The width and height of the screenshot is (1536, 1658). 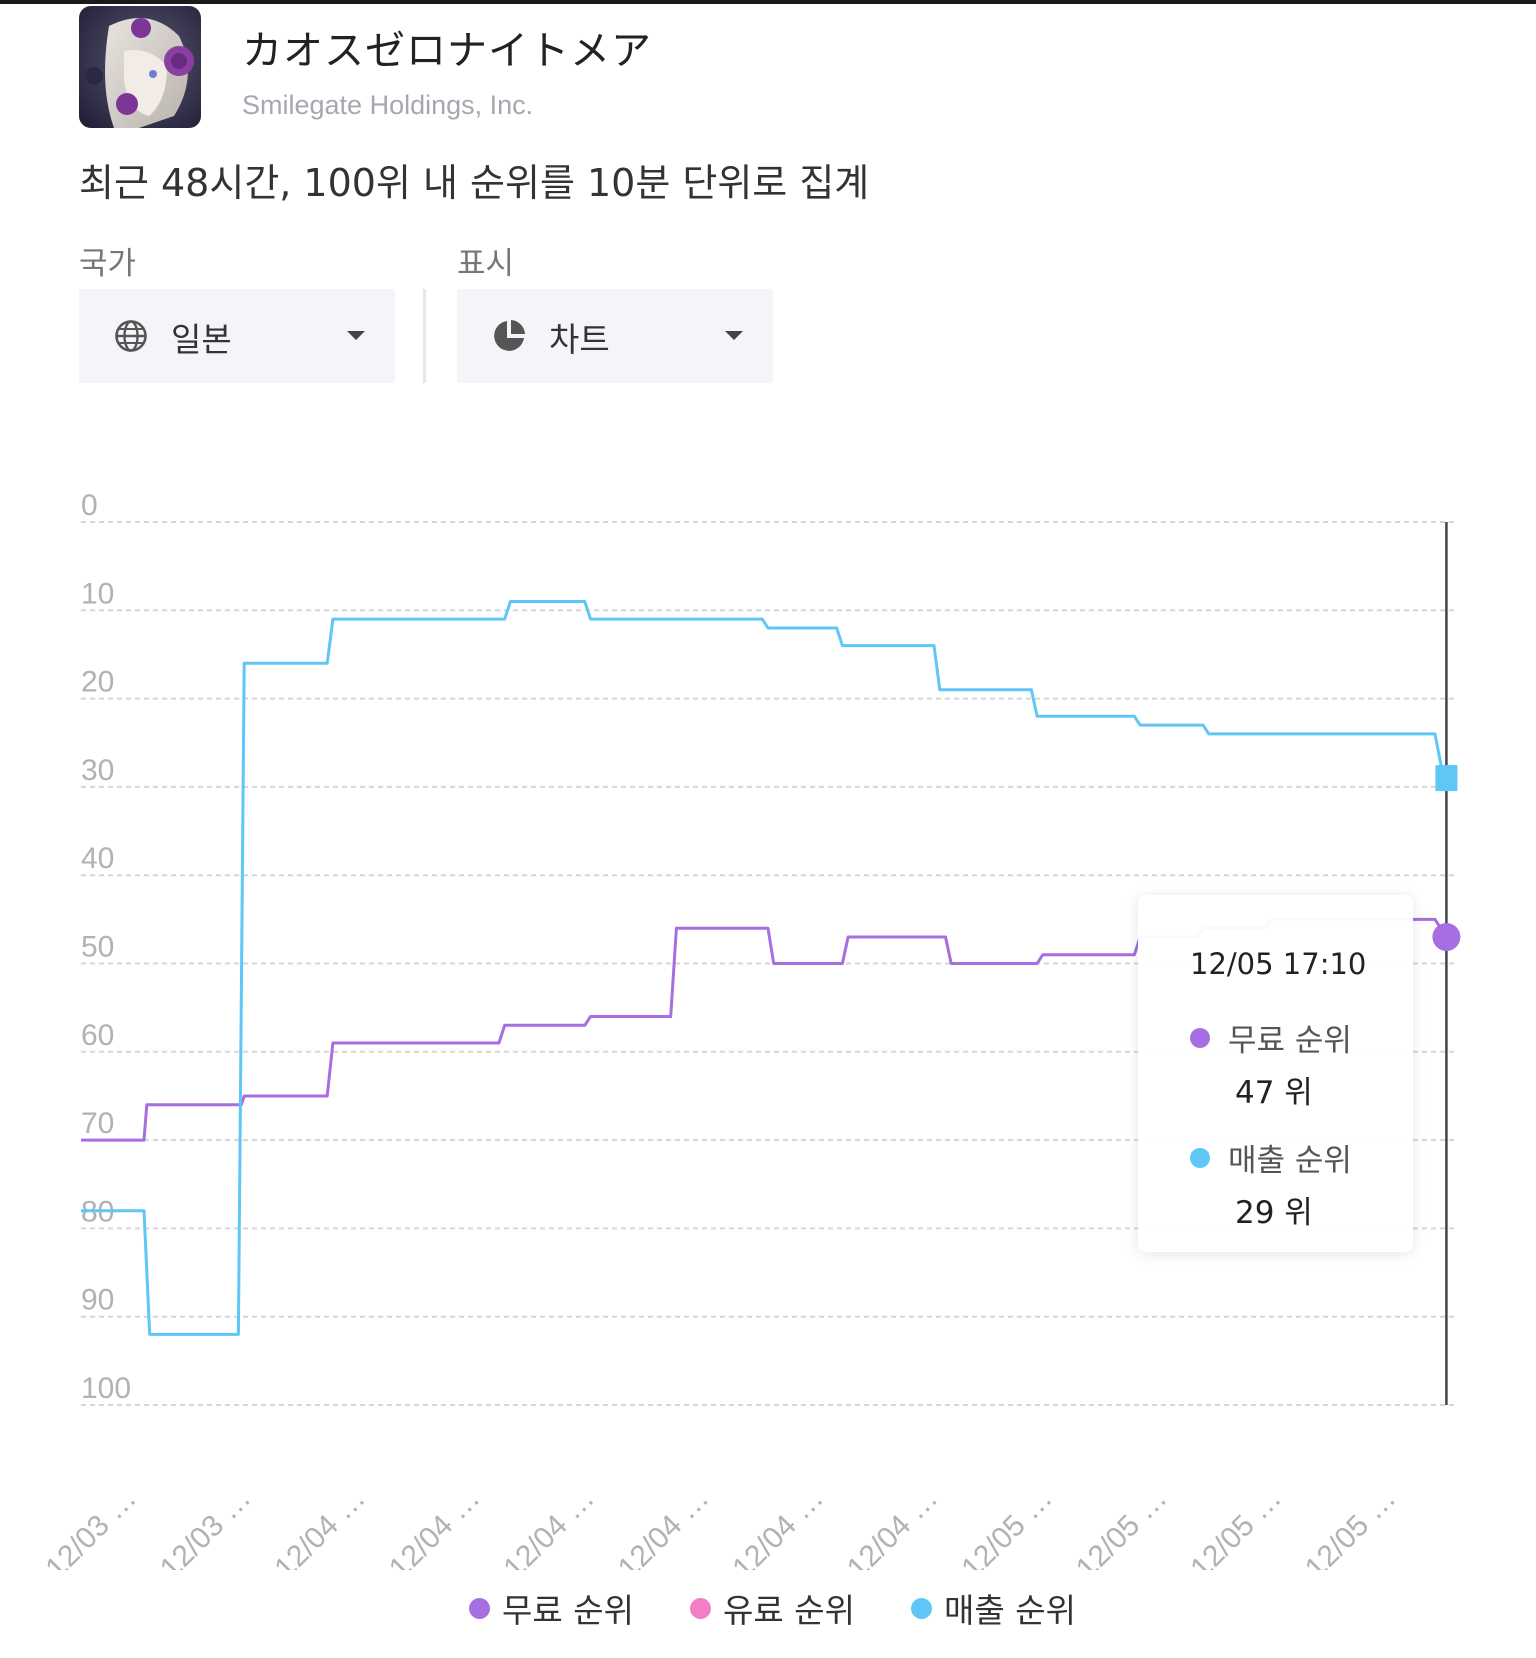 I want to click on y-tick-label: 70, so click(x=97, y=1123).